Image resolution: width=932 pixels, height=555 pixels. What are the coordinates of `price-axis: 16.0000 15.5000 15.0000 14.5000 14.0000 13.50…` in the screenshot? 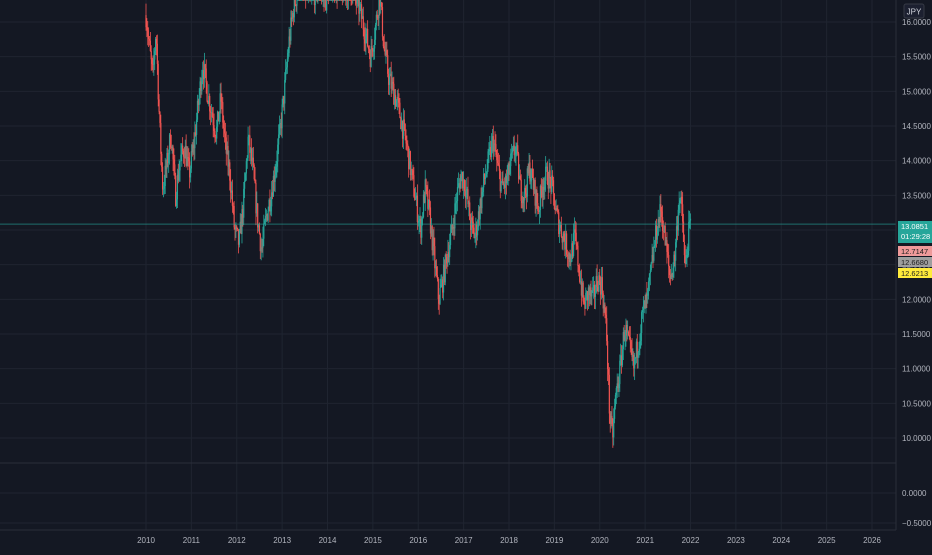 It's located at (916, 230).